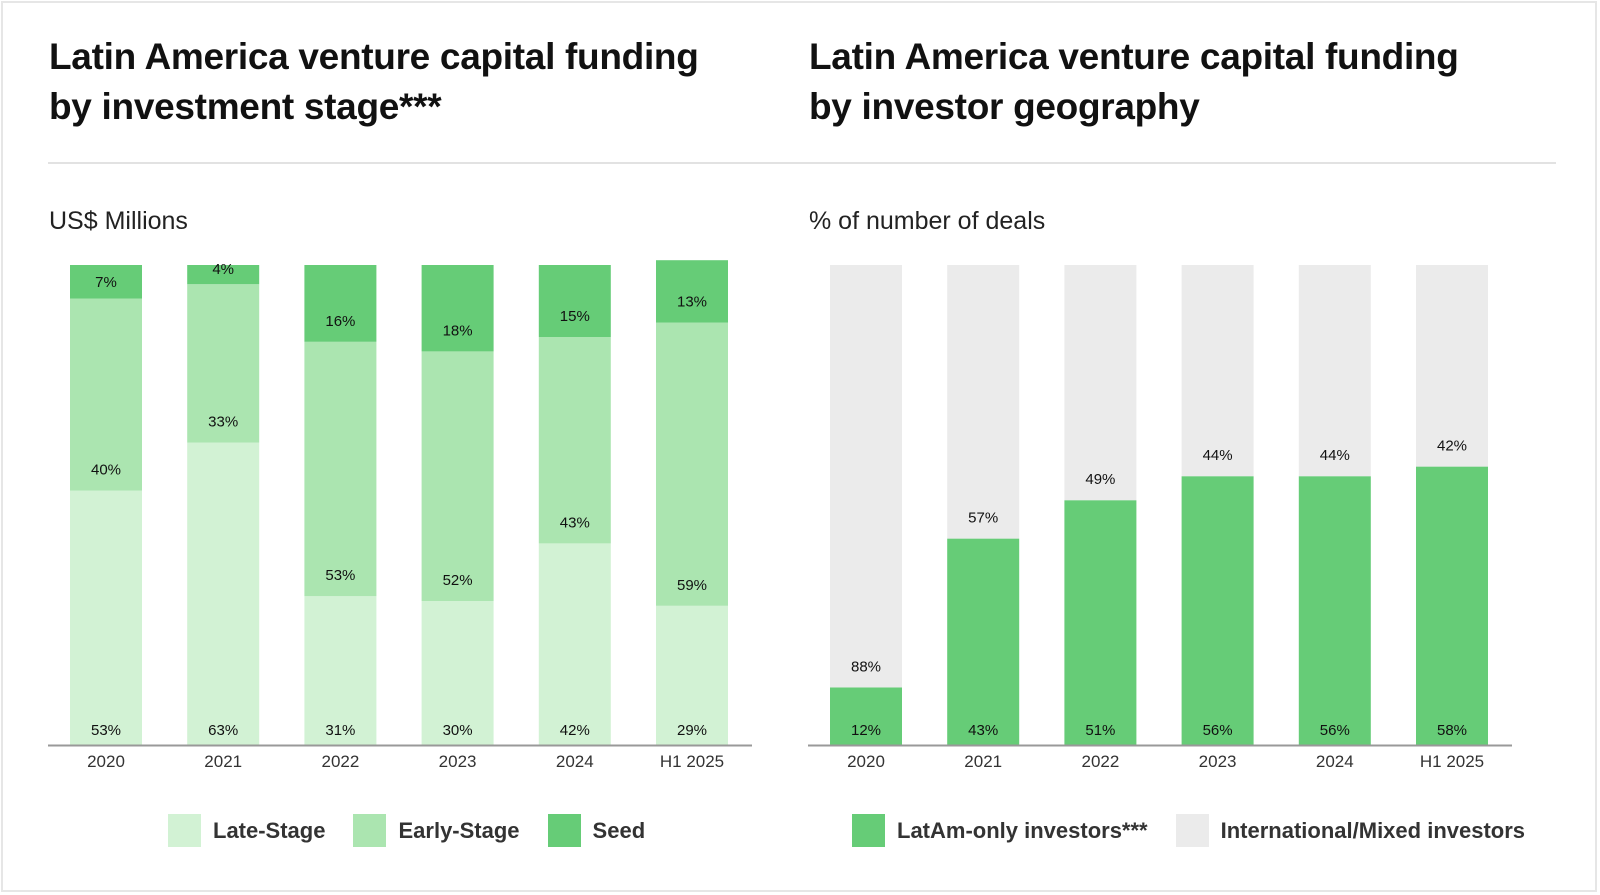  Describe the element at coordinates (866, 666) in the screenshot. I see `data-label-international-mixed-investors-2020: 88%` at that location.